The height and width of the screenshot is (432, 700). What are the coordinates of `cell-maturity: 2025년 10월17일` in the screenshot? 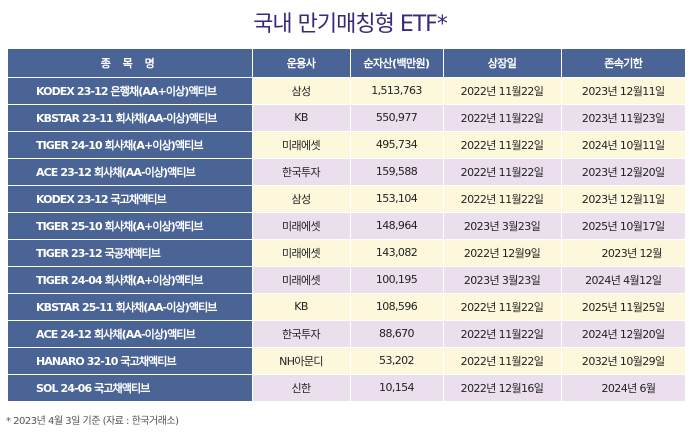 It's located at (623, 226).